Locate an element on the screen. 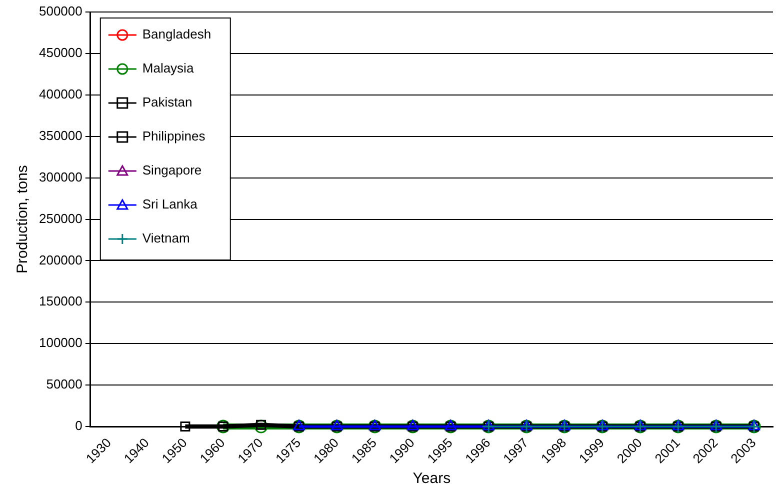  y-tick-label: 250000 is located at coordinates (60, 218).